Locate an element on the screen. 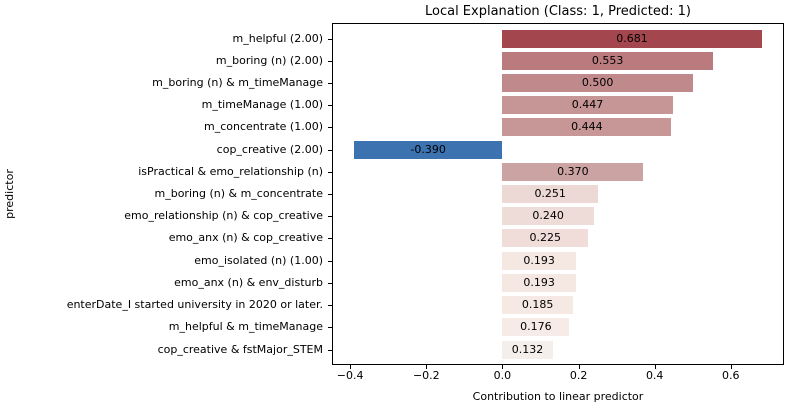 Image resolution: width=793 pixels, height=414 pixels. bar-value-label: 0.681 is located at coordinates (632, 38).